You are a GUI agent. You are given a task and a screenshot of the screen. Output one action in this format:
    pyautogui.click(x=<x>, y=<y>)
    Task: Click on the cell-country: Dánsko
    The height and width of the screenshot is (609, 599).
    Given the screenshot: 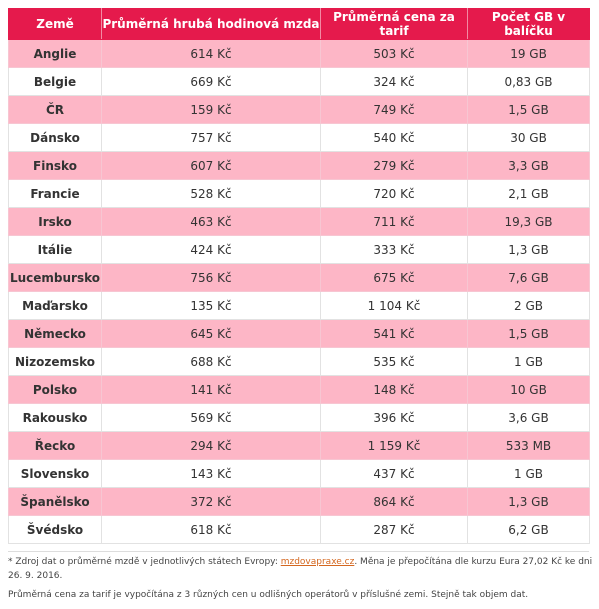 What is the action you would take?
    pyautogui.click(x=55, y=137)
    